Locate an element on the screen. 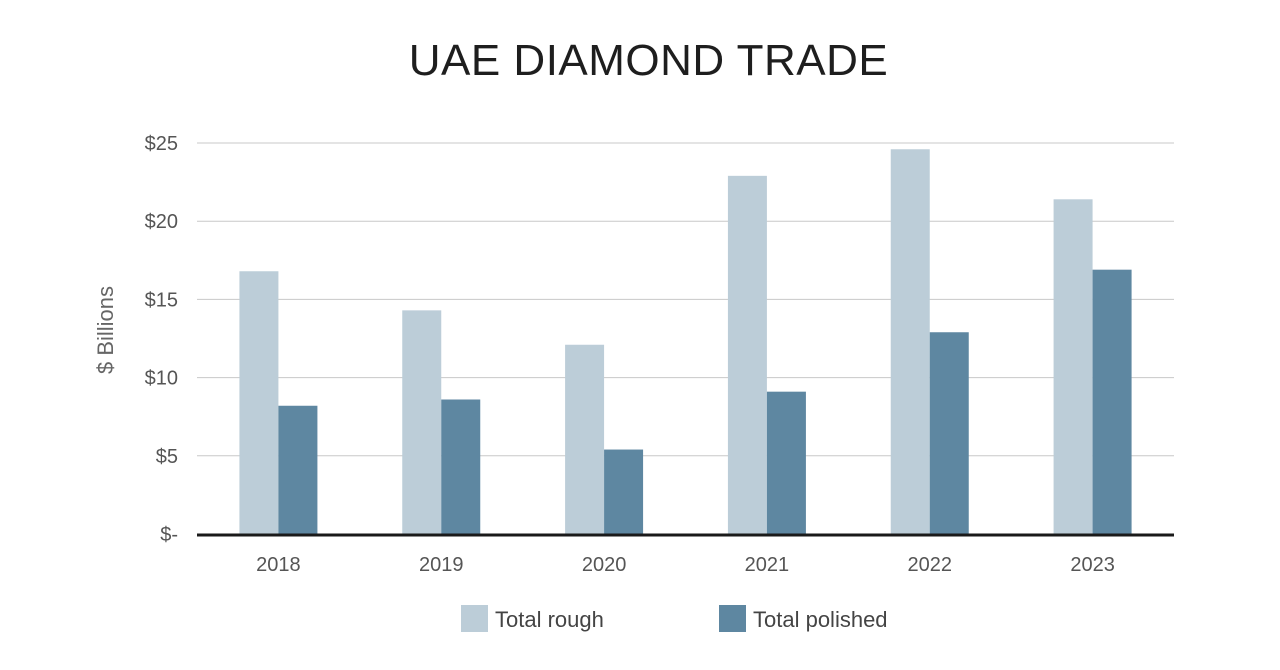 This screenshot has height=670, width=1280. legend-item-total-rough: Total rough is located at coordinates (532, 618).